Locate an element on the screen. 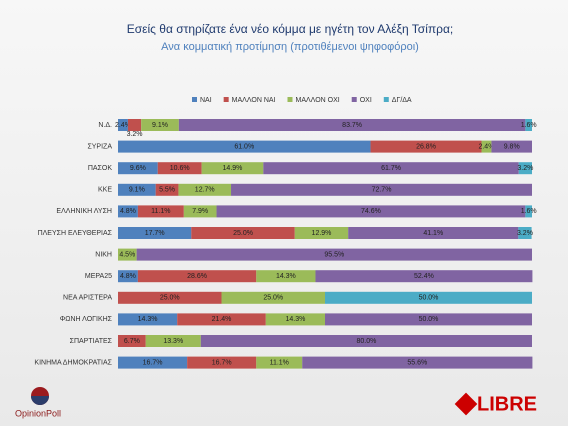  value-label: 16.7% is located at coordinates (153, 362).